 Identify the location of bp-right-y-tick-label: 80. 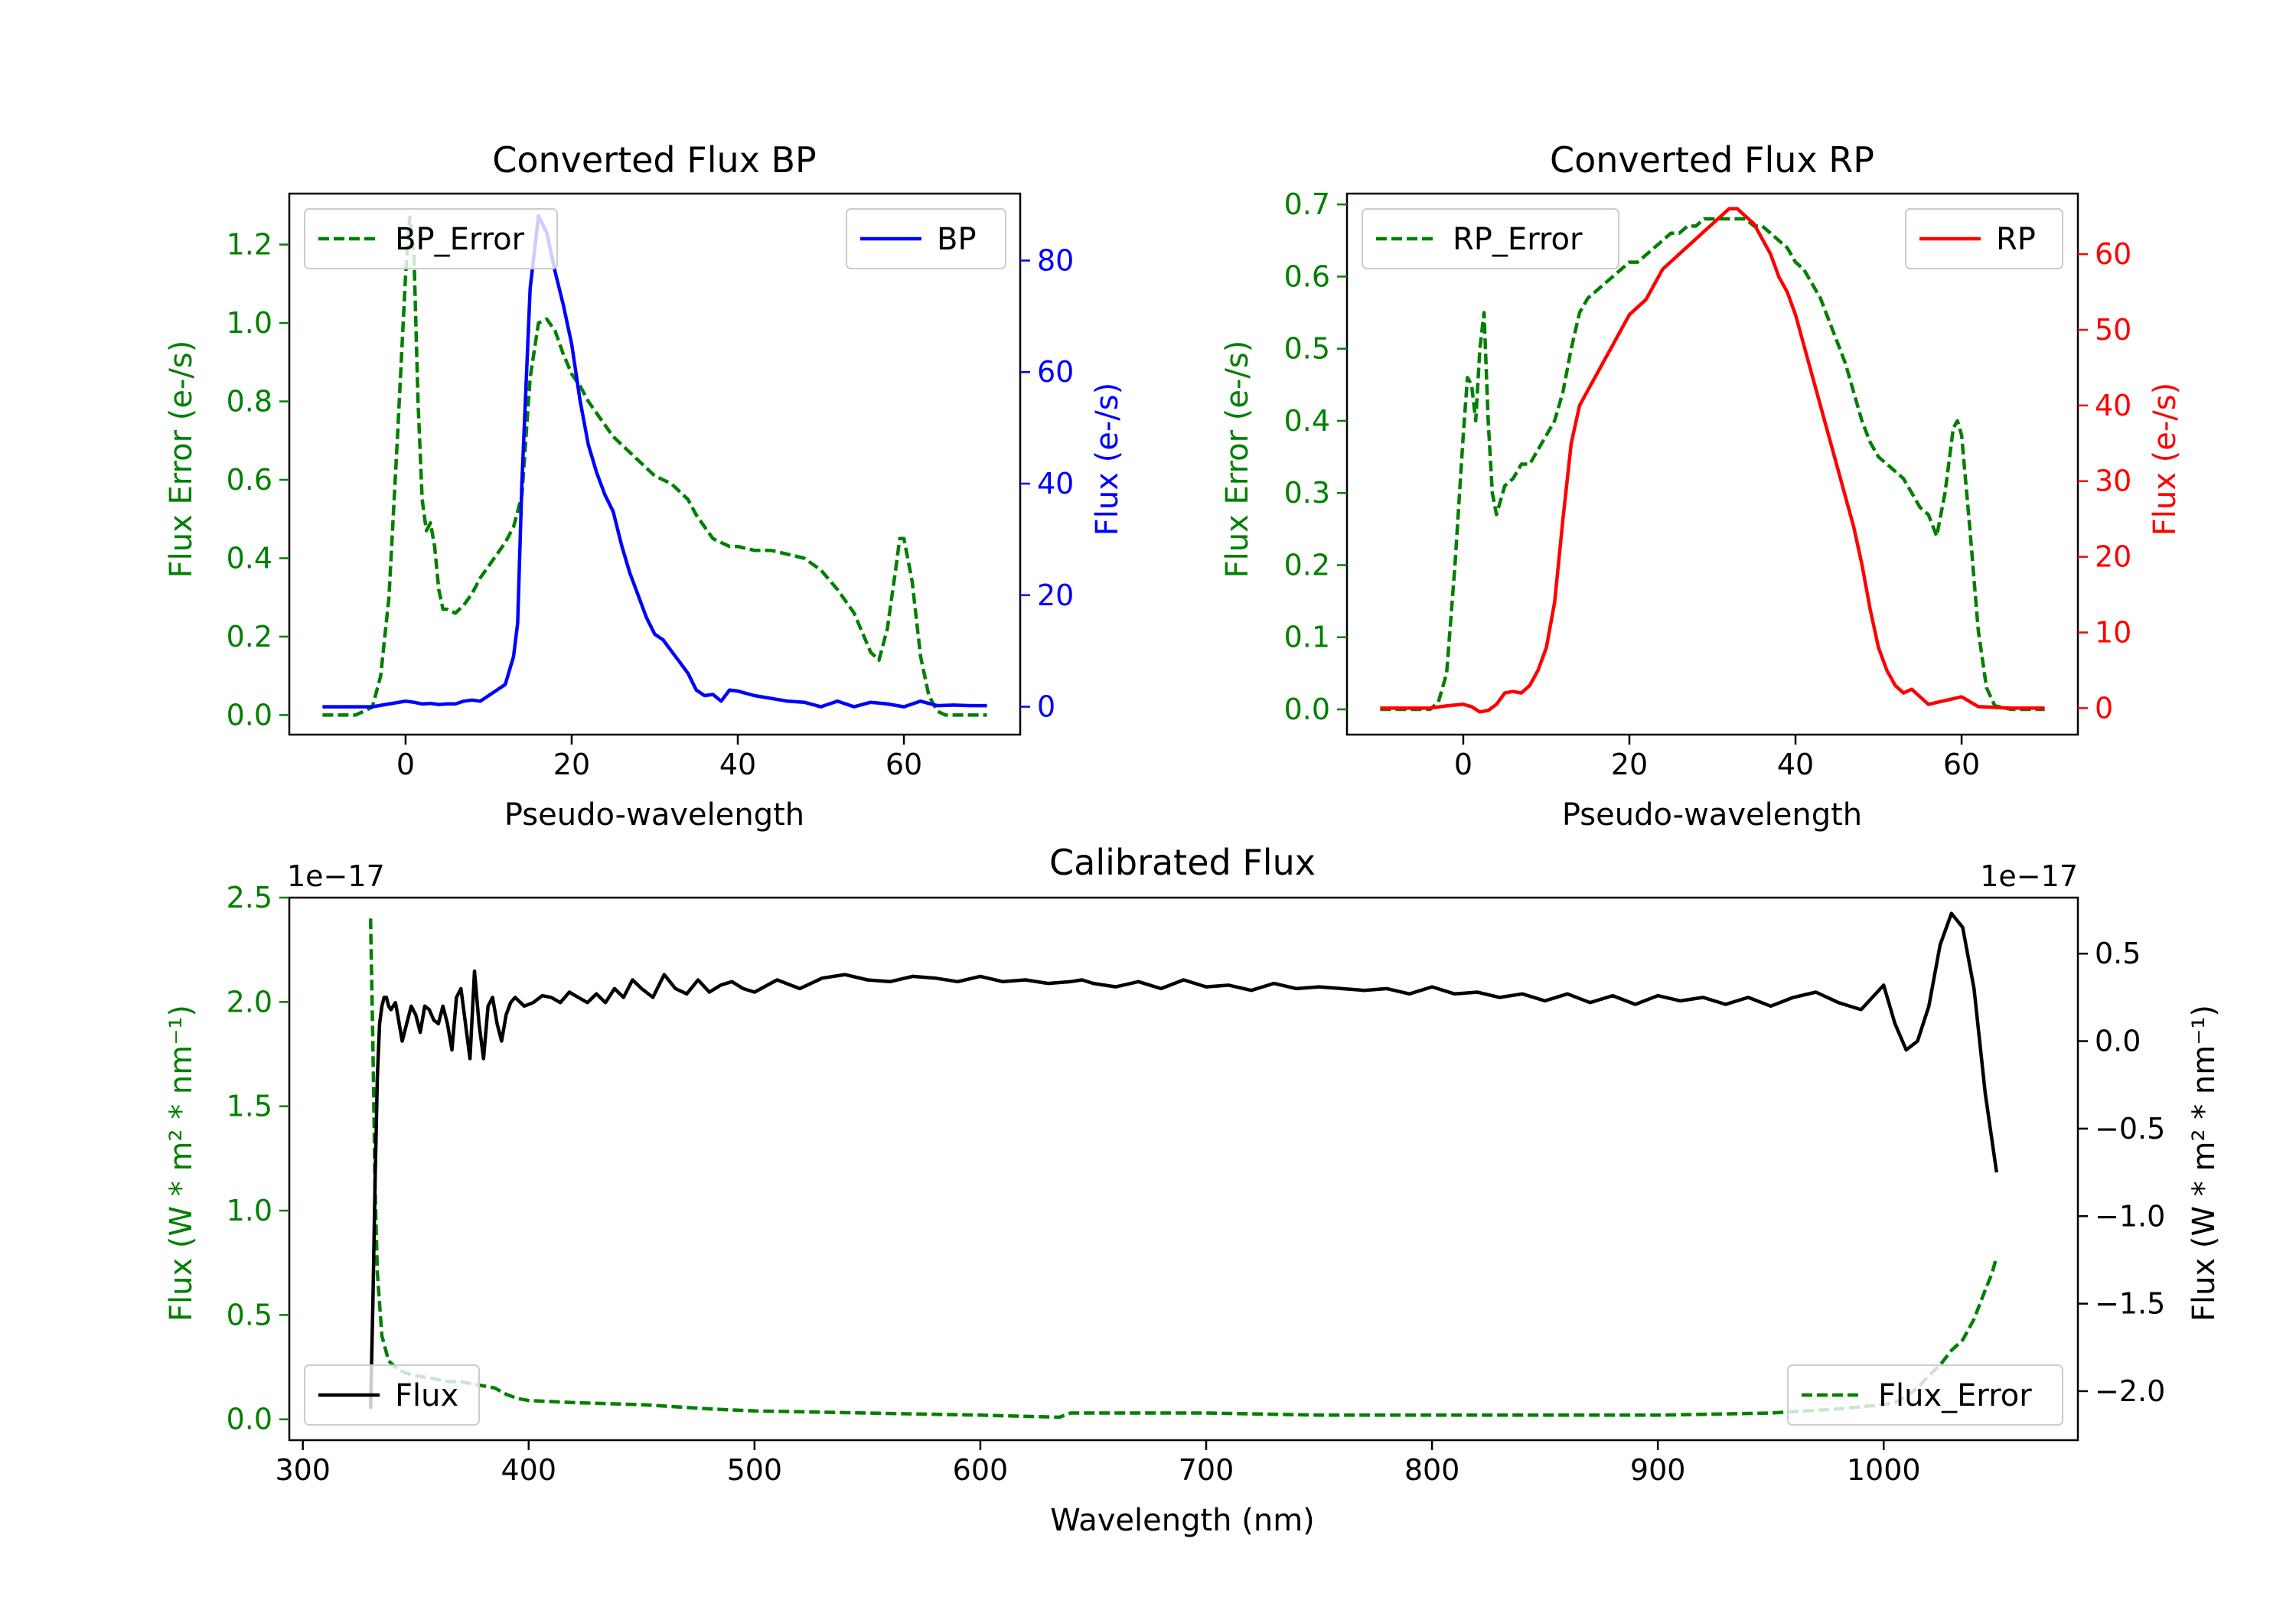
(1055, 260).